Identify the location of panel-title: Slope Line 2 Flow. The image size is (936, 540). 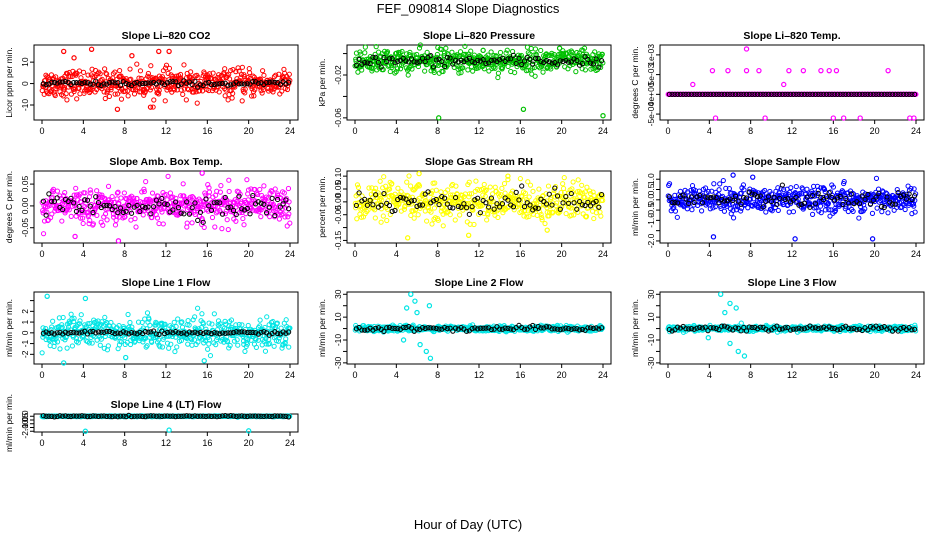
(480, 283).